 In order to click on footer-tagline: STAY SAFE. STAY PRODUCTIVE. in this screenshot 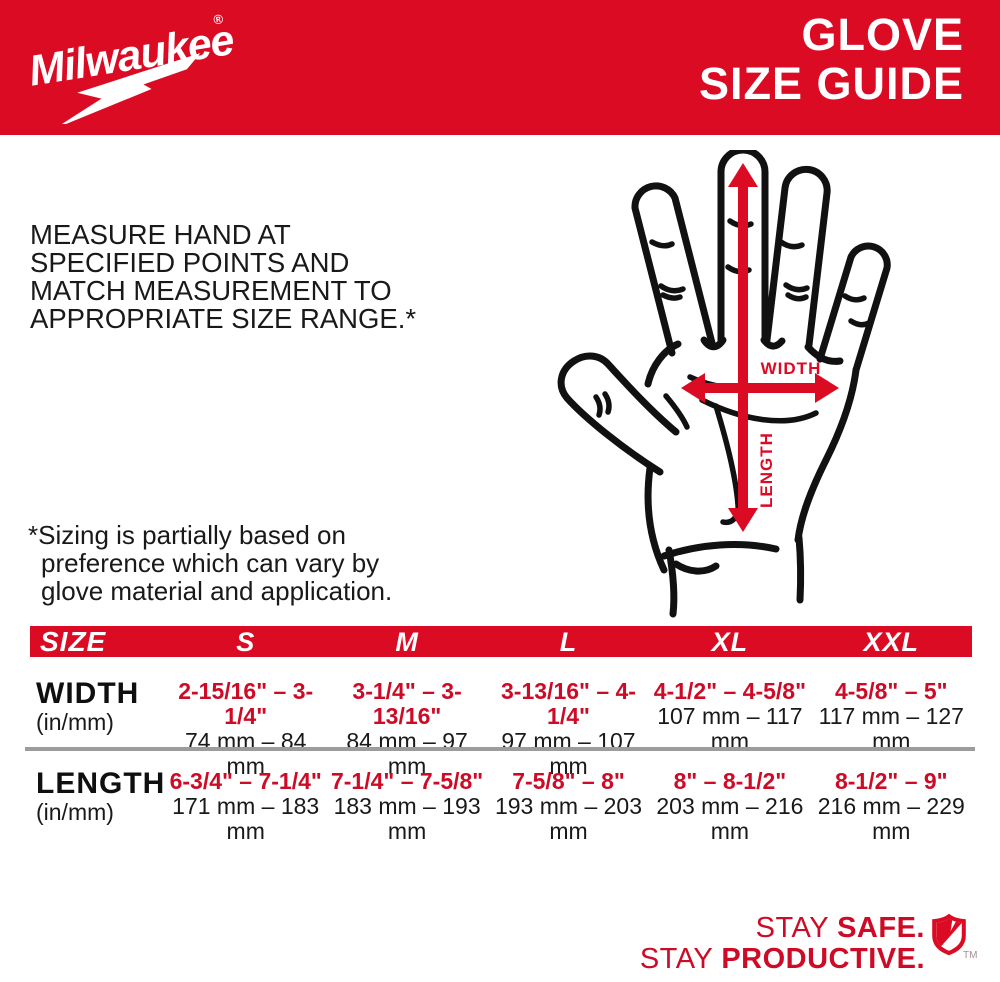, I will do `click(782, 944)`.